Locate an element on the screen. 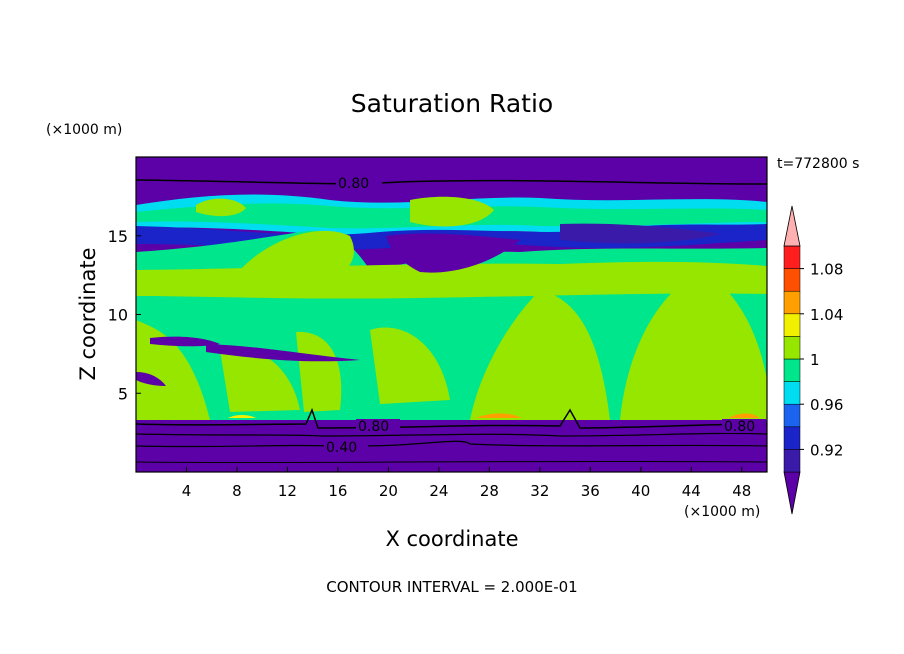 Image resolution: width=904 pixels, height=654 pixels. x-tick-label: 20 is located at coordinates (388, 491).